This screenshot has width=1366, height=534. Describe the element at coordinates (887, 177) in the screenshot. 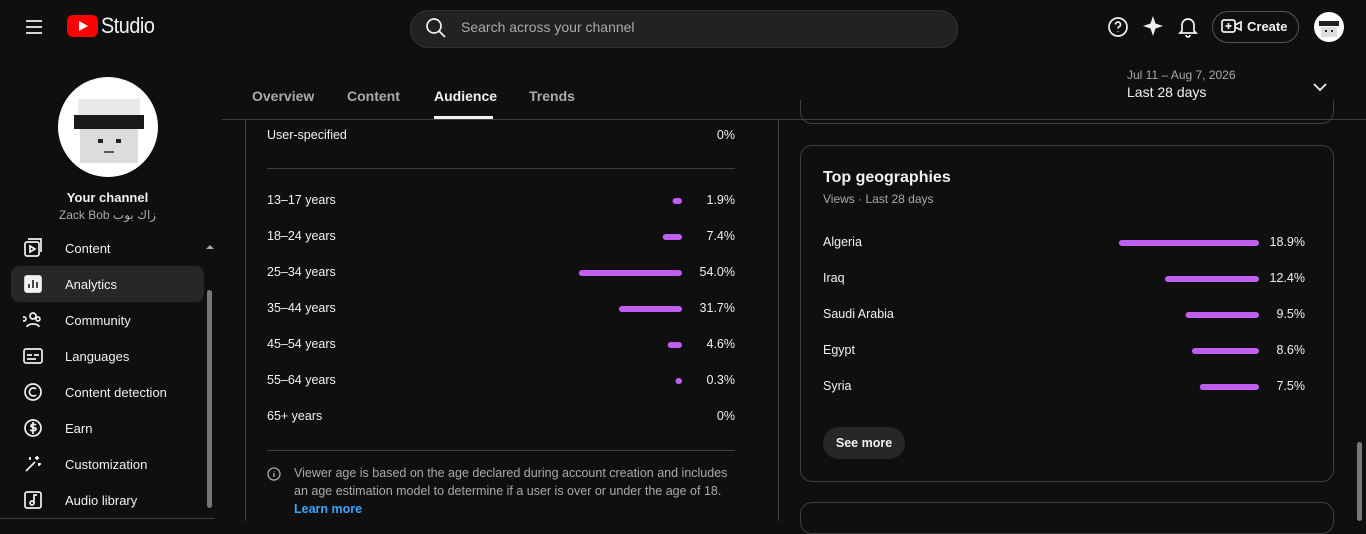

I see `geographies-title: Top geographies` at that location.